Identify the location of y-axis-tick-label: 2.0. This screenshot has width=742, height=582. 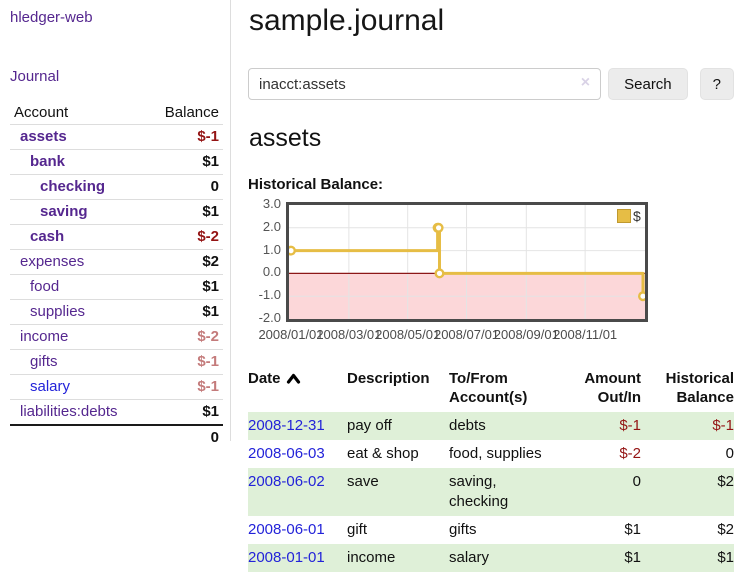
(271, 226).